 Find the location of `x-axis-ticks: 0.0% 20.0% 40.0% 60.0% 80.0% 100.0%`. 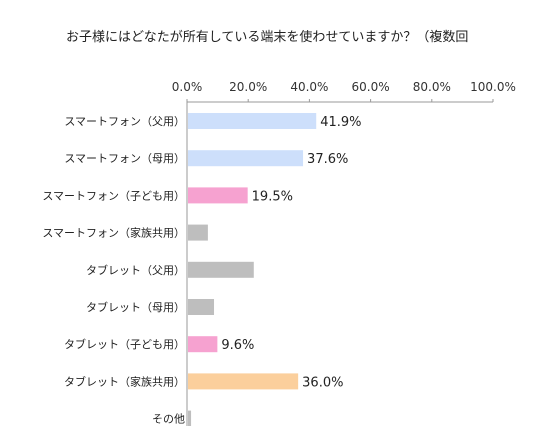

x-axis-ticks: 0.0% 20.0% 40.0% 60.0% 80.0% 100.0% is located at coordinates (344, 91).